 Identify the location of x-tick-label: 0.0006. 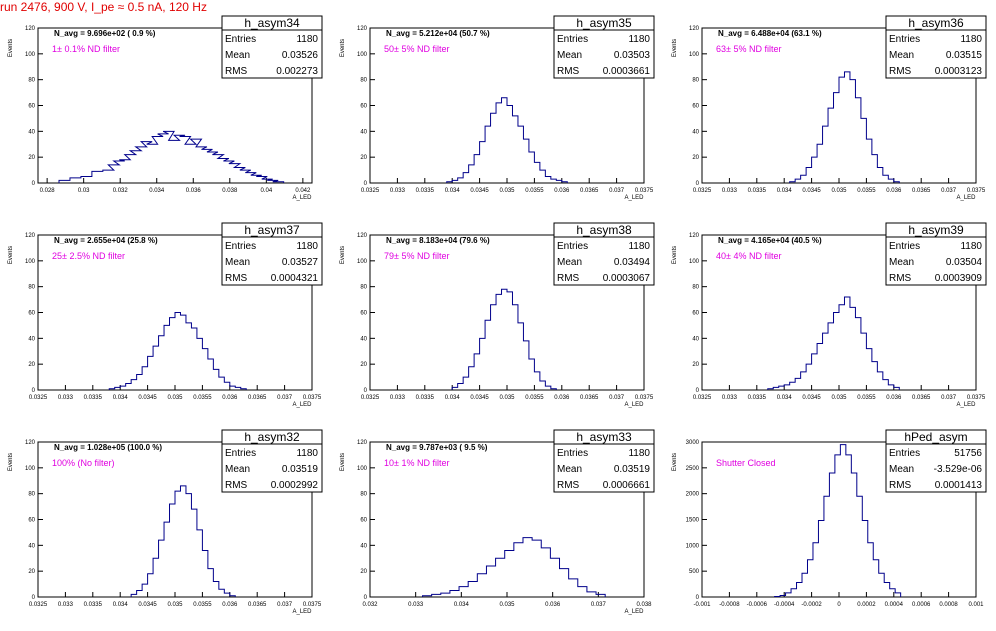
(921, 605).